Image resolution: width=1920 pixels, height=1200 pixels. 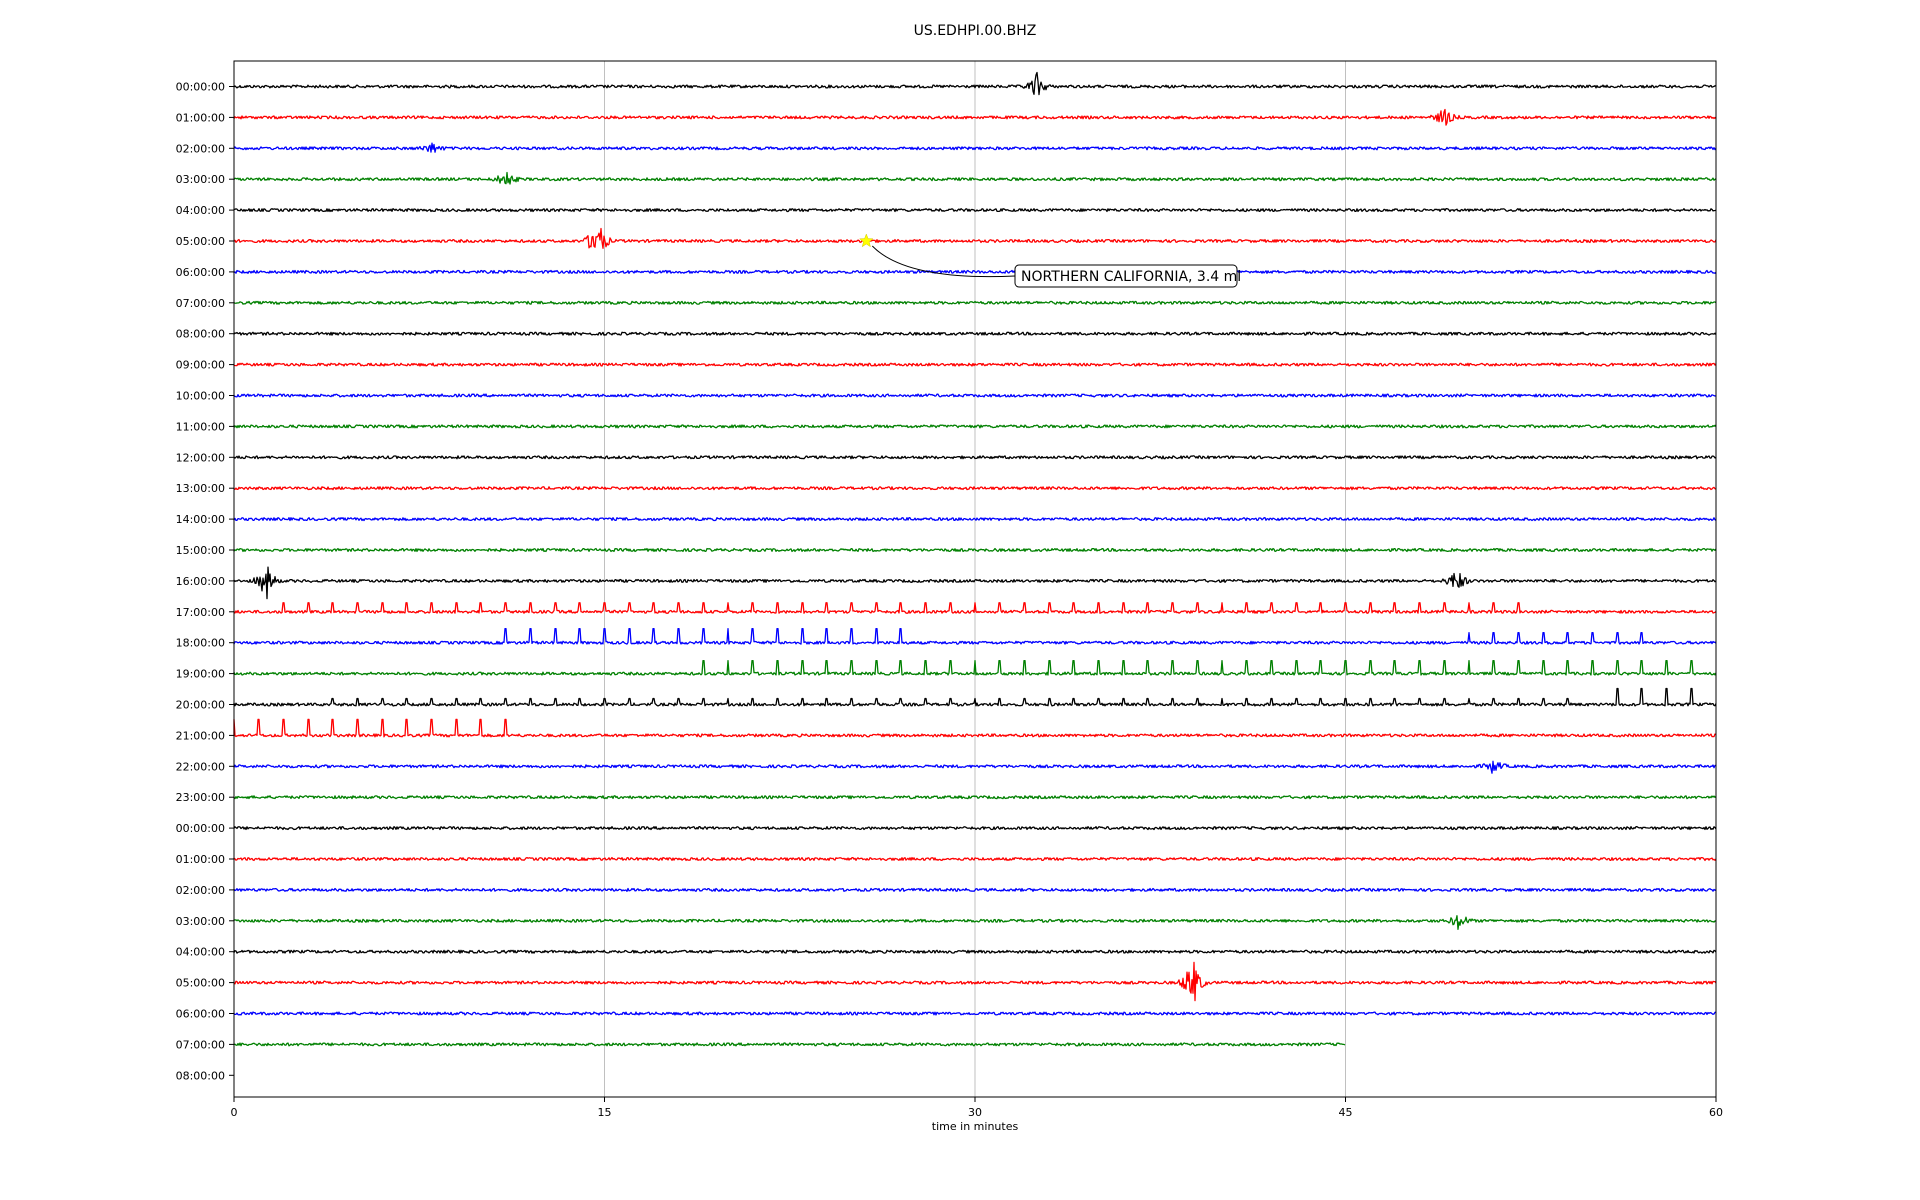 I want to click on row-label: 11:00:00, so click(x=200, y=426).